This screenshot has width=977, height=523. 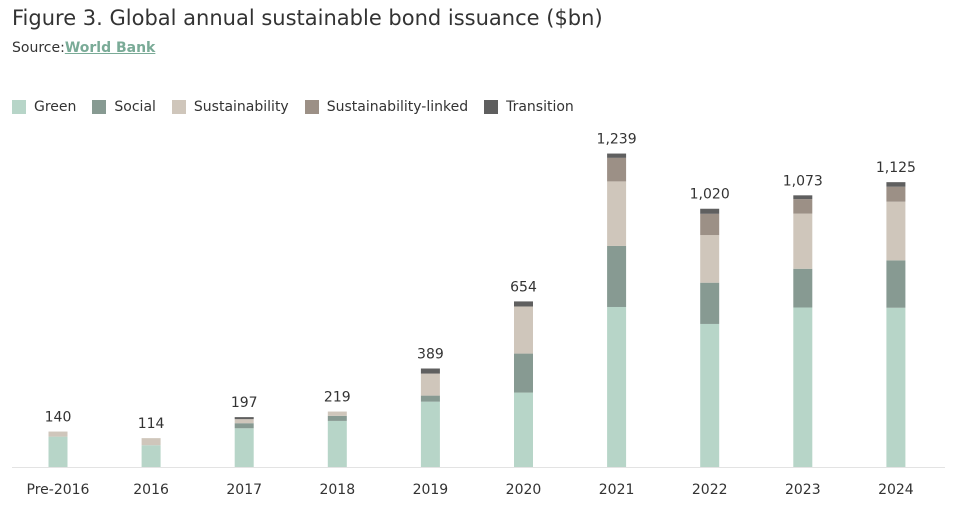 What do you see at coordinates (244, 403) in the screenshot?
I see `total-label: 197` at bounding box center [244, 403].